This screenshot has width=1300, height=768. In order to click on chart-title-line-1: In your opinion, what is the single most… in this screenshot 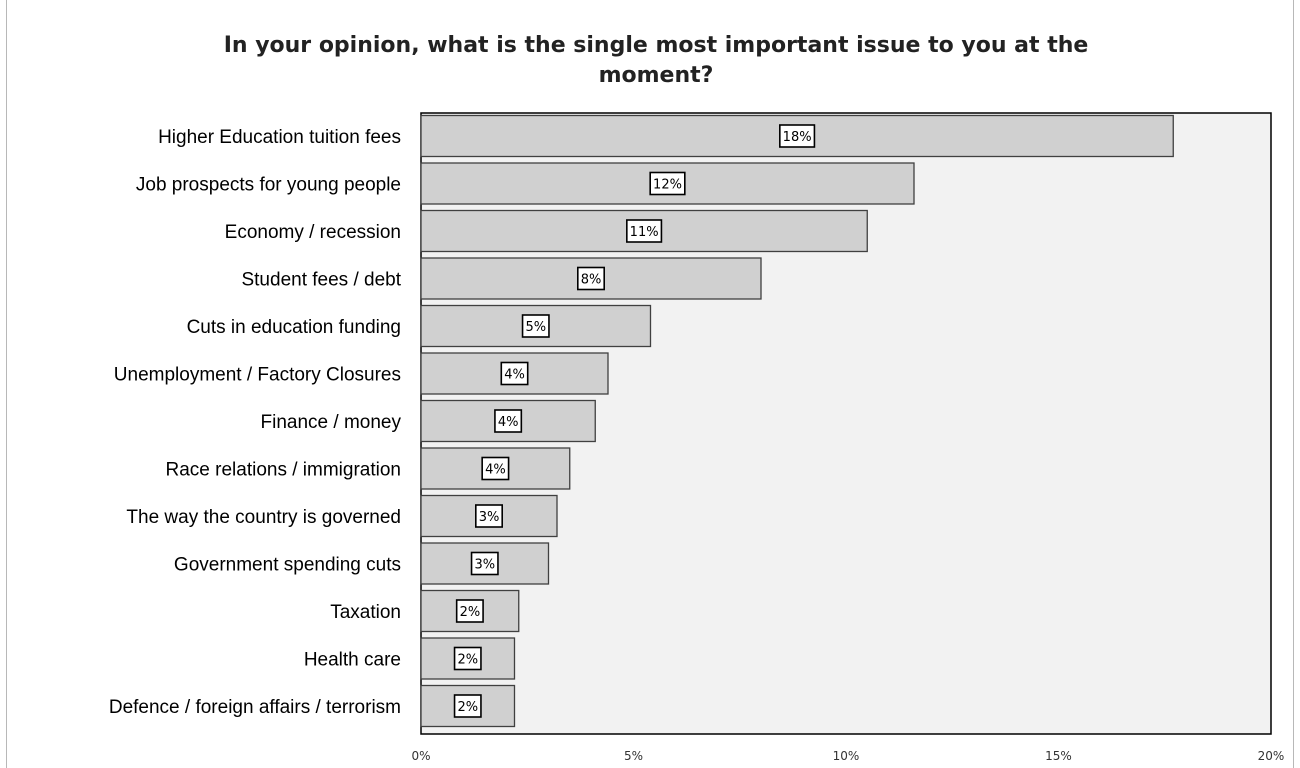, I will do `click(656, 45)`.